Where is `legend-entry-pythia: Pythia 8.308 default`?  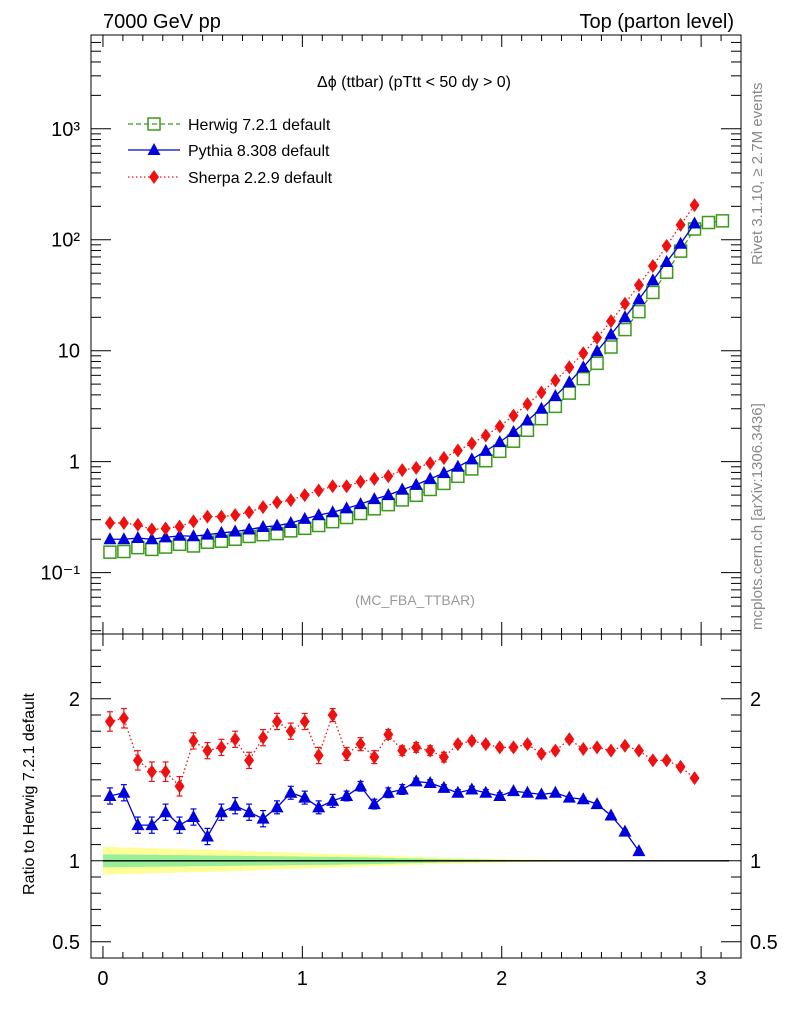 legend-entry-pythia: Pythia 8.308 default is located at coordinates (229, 151).